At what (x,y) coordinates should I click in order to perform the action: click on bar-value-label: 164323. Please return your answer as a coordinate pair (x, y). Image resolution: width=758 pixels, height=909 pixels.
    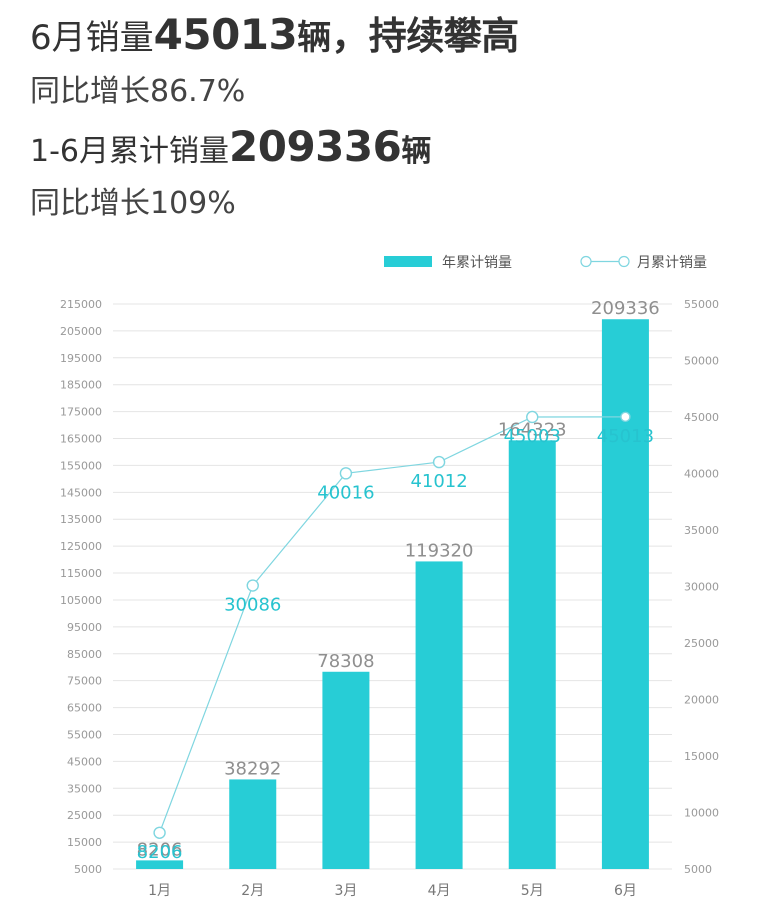
    Looking at the image, I should click on (532, 429).